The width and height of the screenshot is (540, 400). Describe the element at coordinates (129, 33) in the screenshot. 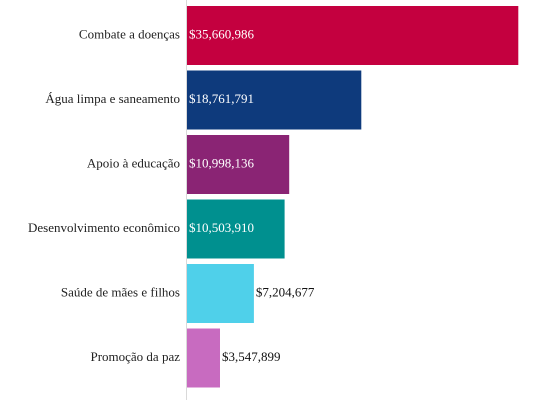

I see `category-label-0: Combate a doenças` at that location.